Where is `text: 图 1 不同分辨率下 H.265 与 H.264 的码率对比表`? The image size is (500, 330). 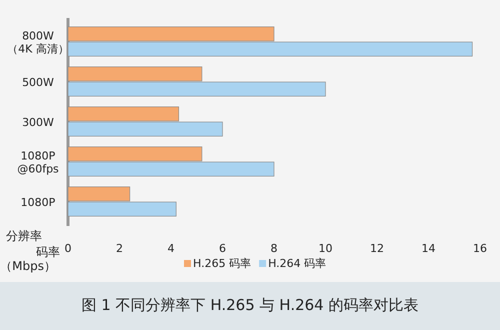 text: 图 1 不同分辨率下 H.265 与 H.264 的码率对比表 is located at coordinates (250, 305).